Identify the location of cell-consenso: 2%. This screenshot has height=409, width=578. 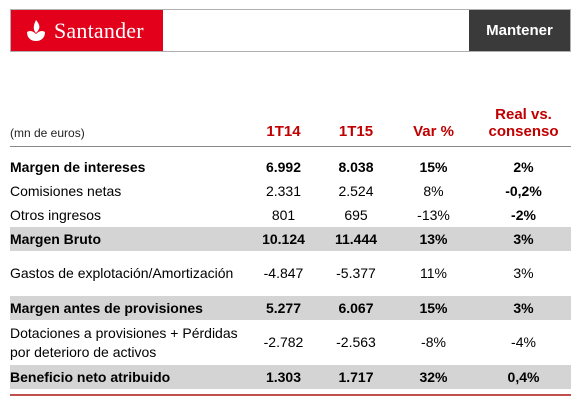
(523, 167).